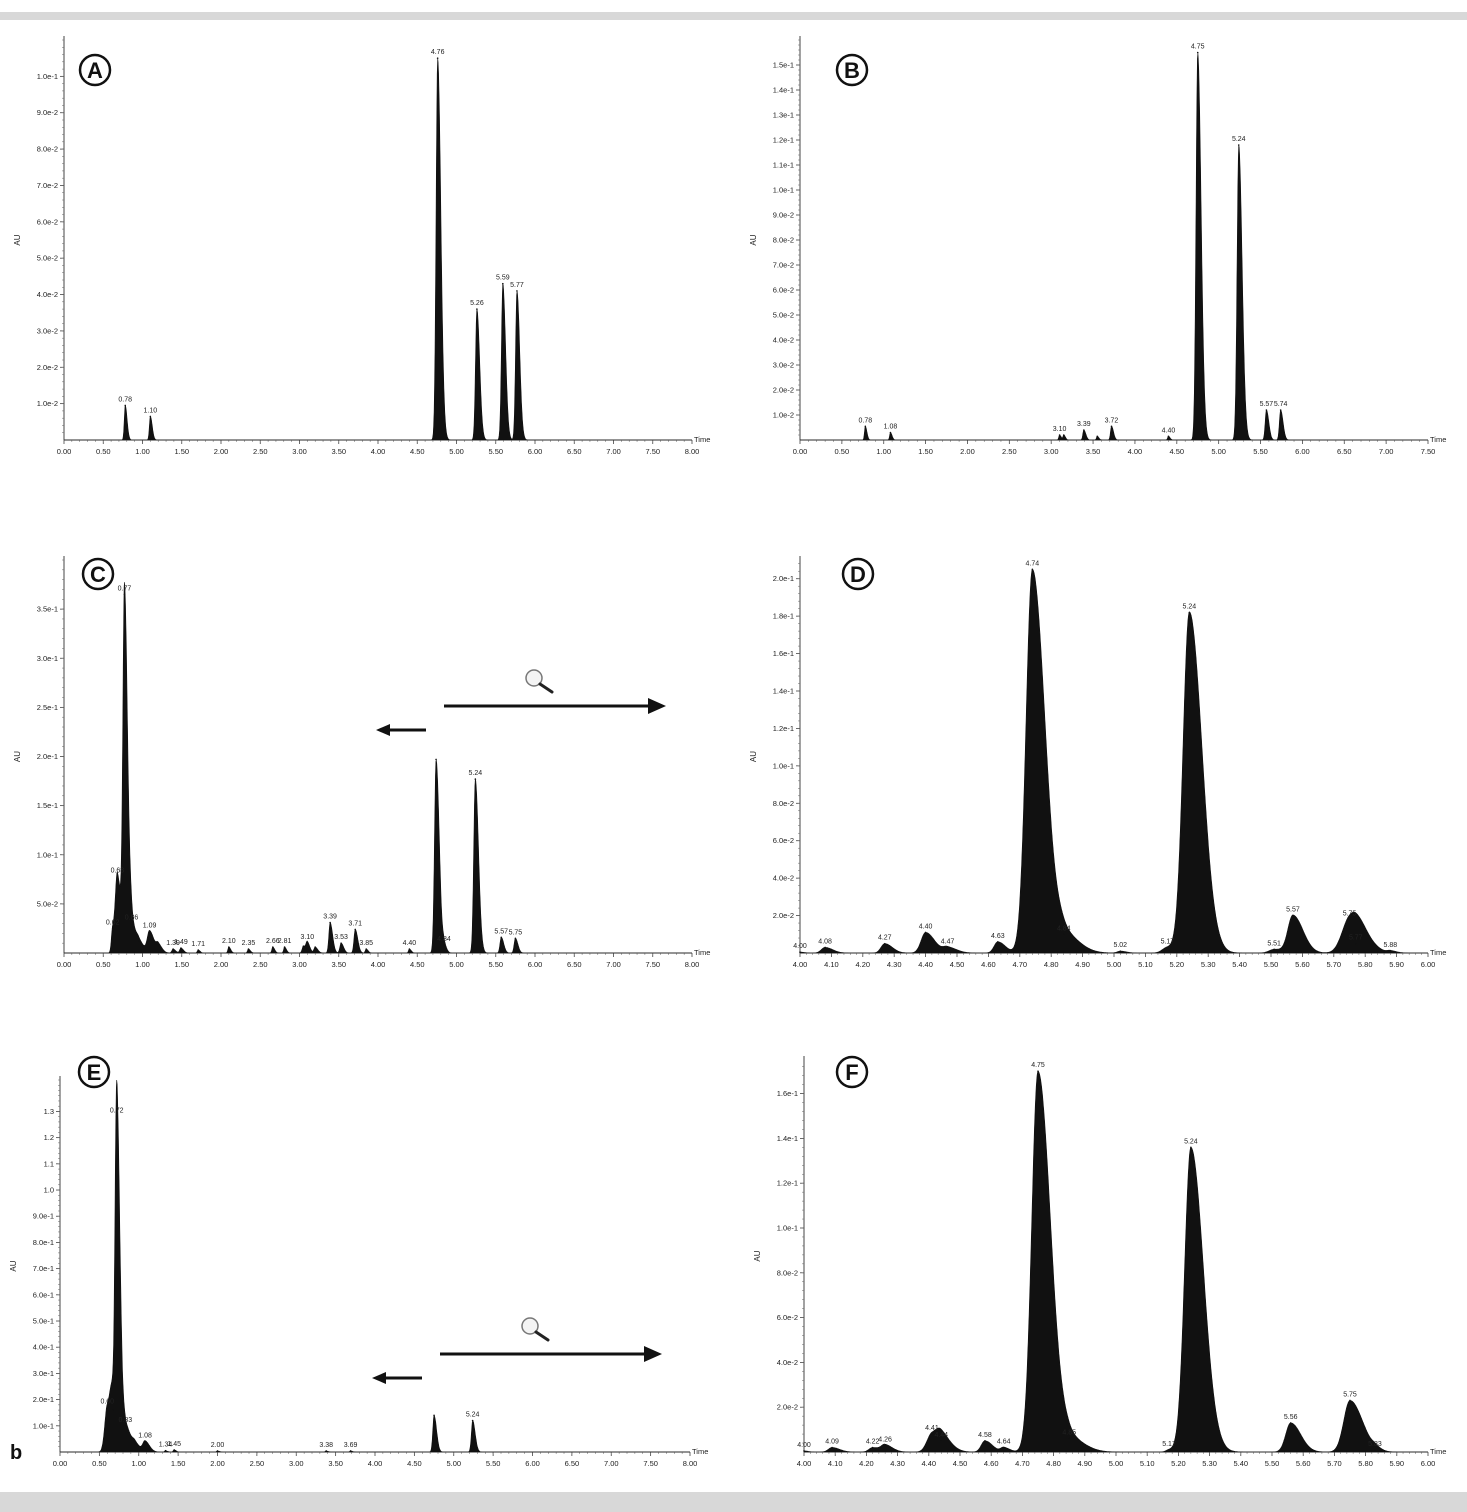  What do you see at coordinates (885, 1439) in the screenshot?
I see `peak-label: 4.26` at bounding box center [885, 1439].